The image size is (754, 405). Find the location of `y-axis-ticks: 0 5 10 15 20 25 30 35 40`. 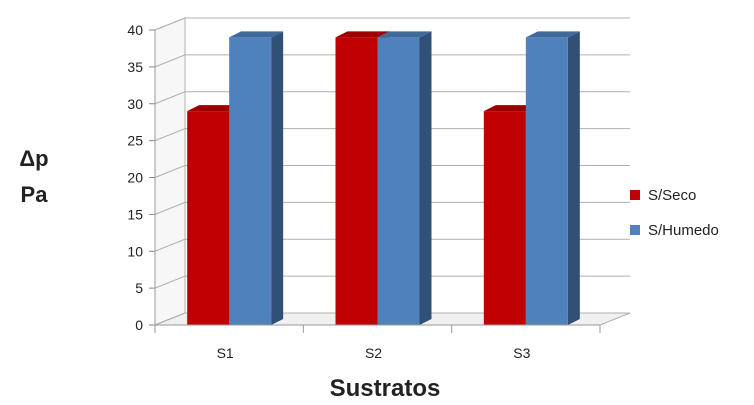

y-axis-ticks: 0 5 10 15 20 25 30 35 40 is located at coordinates (141, 177).